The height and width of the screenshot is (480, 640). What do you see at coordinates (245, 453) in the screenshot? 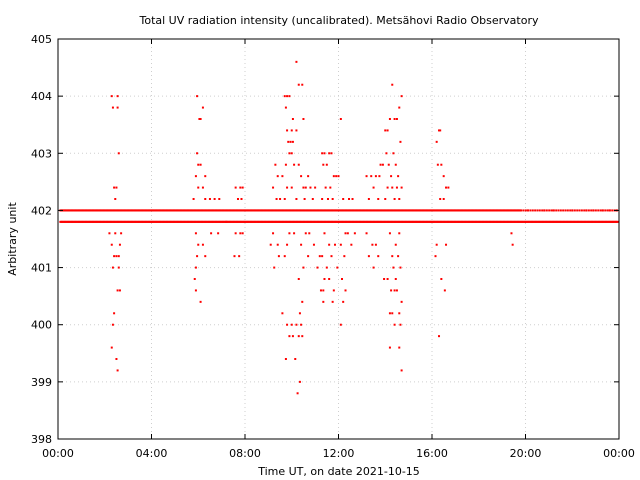
I see `x-tick-label: 08:00` at bounding box center [245, 453].